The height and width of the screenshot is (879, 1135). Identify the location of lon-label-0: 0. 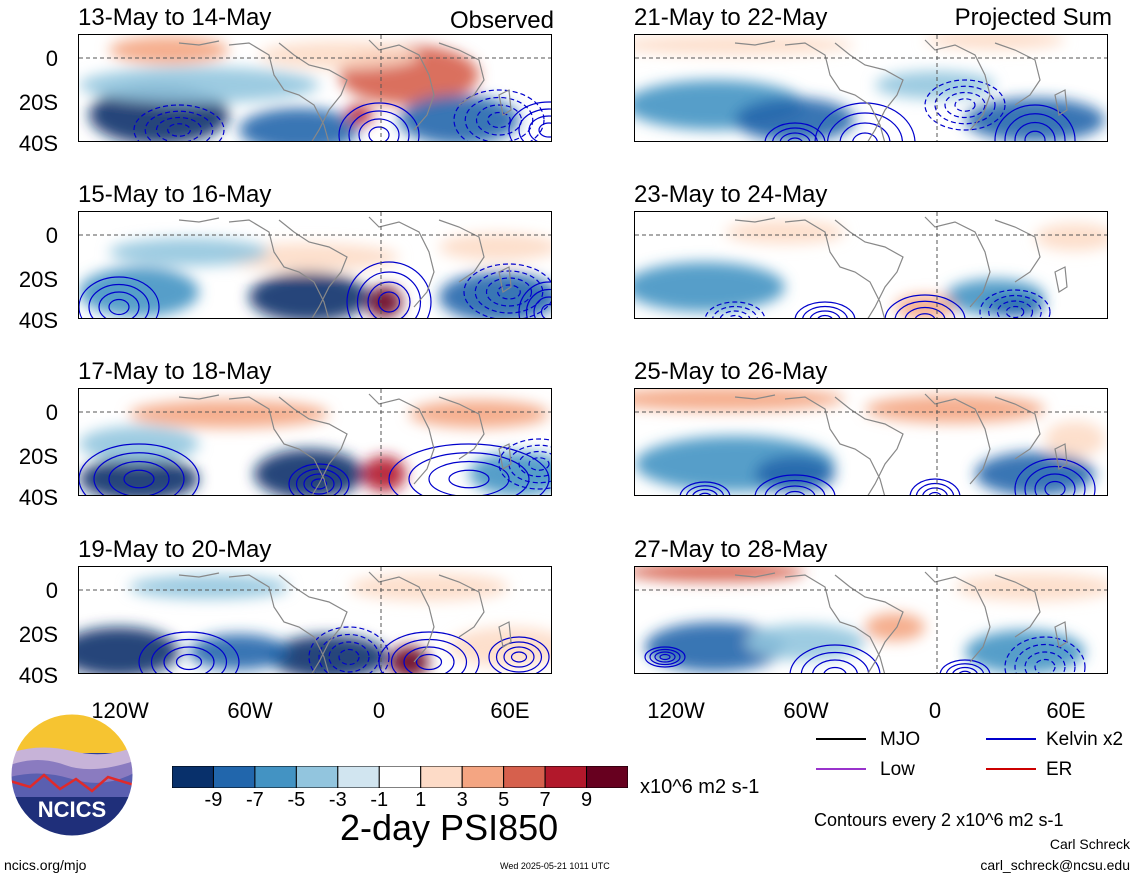
(379, 710).